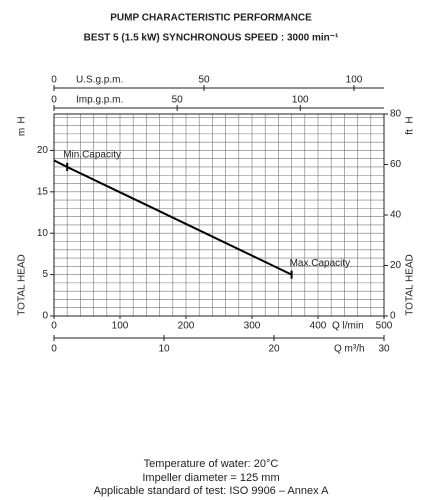 This screenshot has width=422, height=500. Describe the element at coordinates (410, 119) in the screenshot. I see `y2-symbol: H` at that location.